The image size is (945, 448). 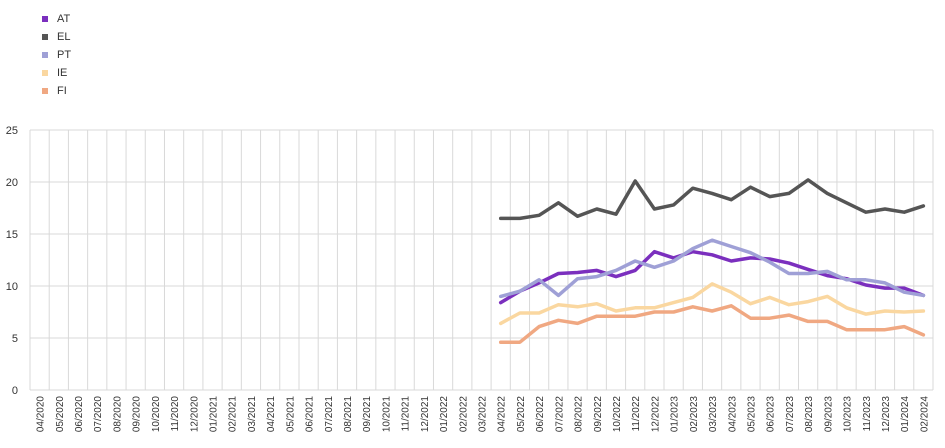 What do you see at coordinates (463, 414) in the screenshot?
I see `x-tick-label: 02/2022` at bounding box center [463, 414].